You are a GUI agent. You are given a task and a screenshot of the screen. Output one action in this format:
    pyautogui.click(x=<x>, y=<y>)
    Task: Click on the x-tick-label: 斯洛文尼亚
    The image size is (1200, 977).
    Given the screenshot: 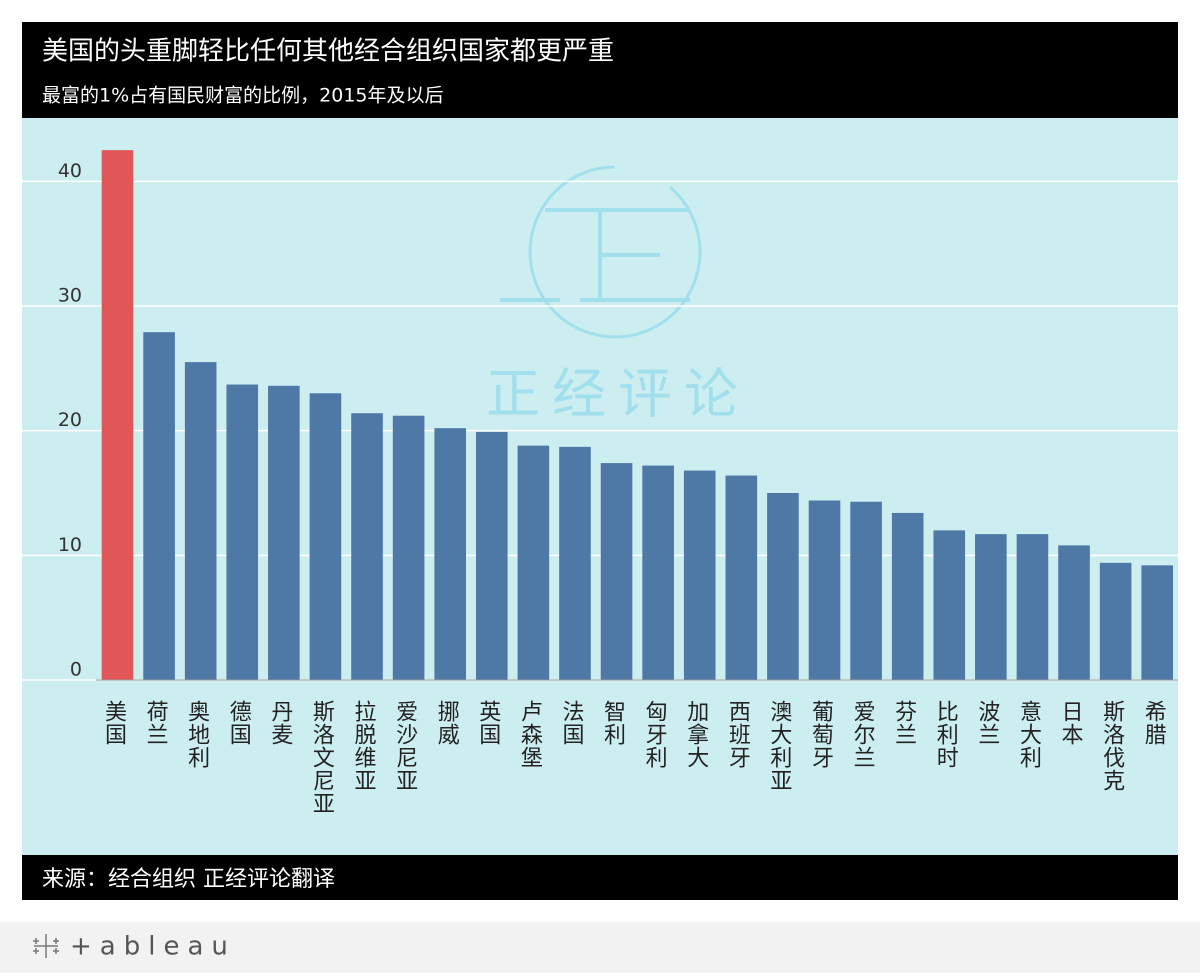 What is the action you would take?
    pyautogui.click(x=322, y=757)
    